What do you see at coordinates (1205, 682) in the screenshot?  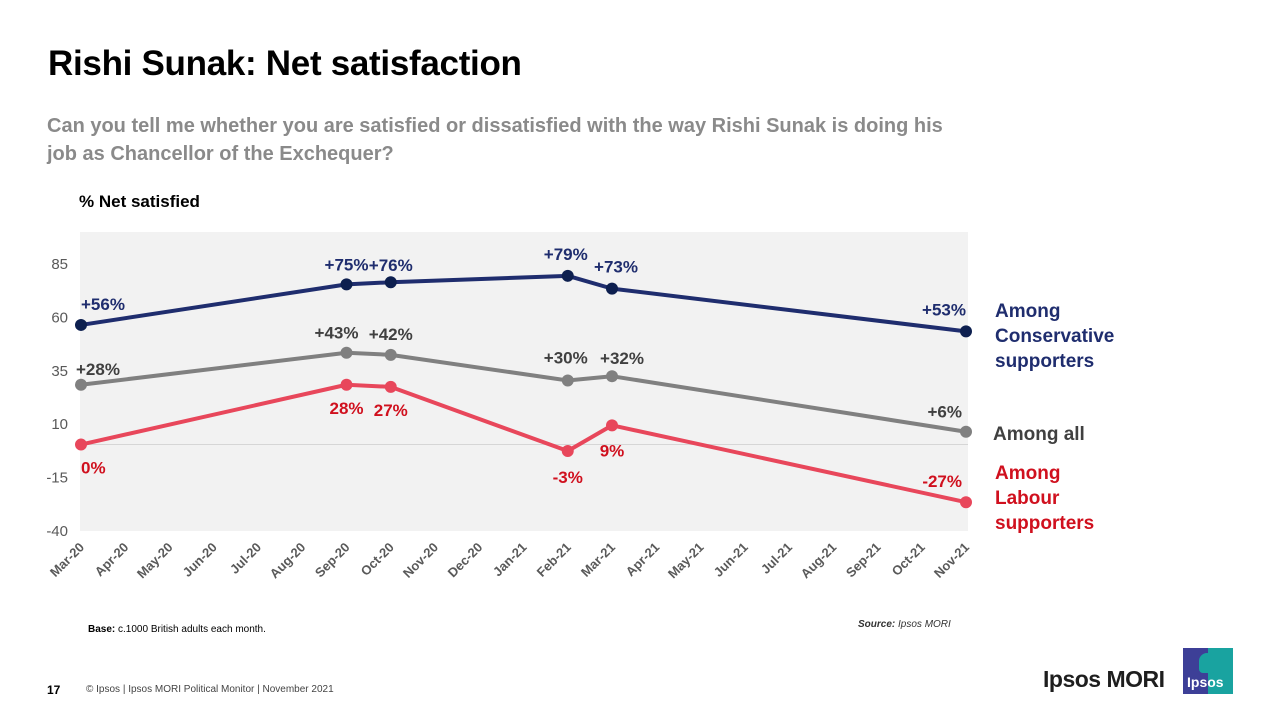 I see `logo-text: Ipsos` at bounding box center [1205, 682].